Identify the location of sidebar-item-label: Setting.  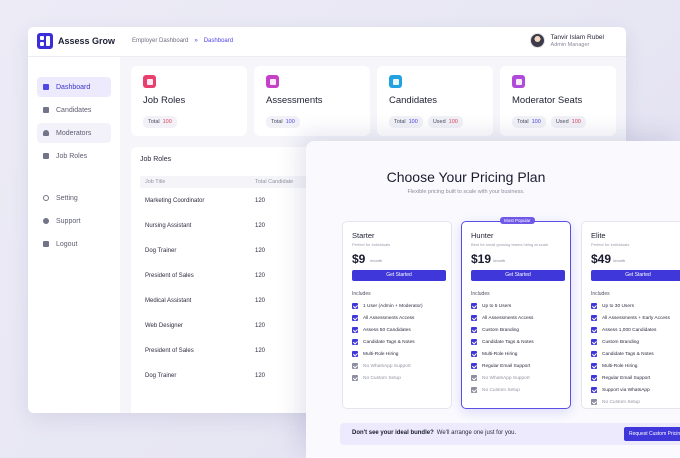
(67, 198).